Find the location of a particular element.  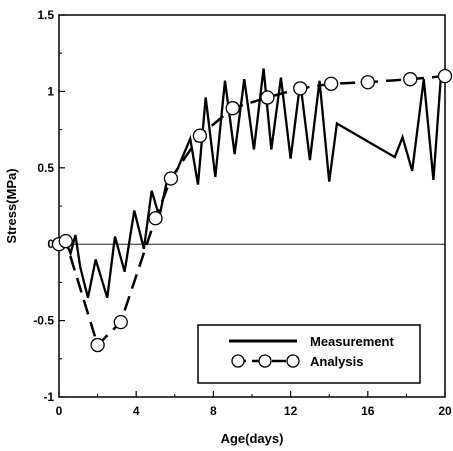

legend-measurement-label: Measurement is located at coordinates (352, 341).